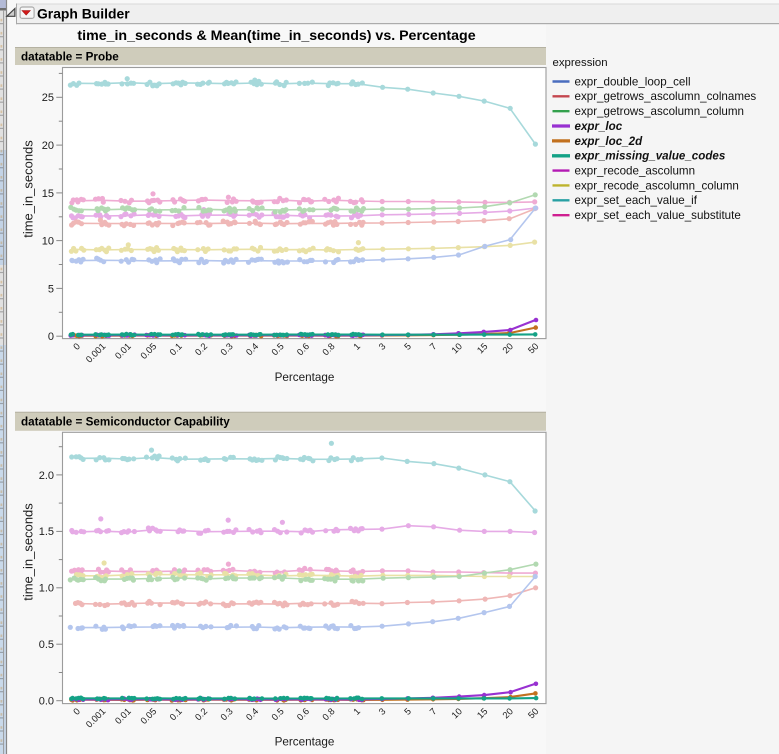 The height and width of the screenshot is (754, 779). I want to click on svg-text: expr_recode_ascolumn, so click(635, 171).